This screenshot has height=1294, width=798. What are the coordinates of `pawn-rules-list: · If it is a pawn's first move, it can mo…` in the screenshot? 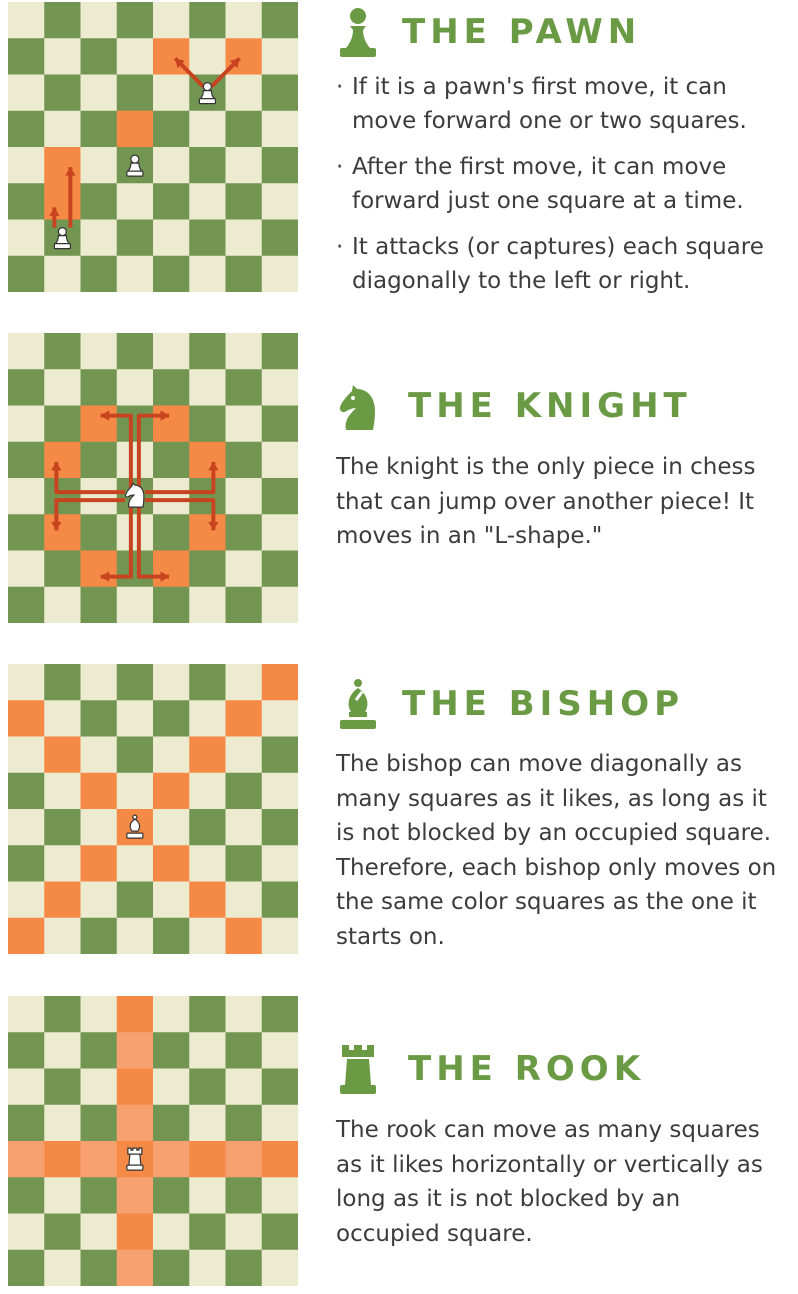 It's located at (566, 190).